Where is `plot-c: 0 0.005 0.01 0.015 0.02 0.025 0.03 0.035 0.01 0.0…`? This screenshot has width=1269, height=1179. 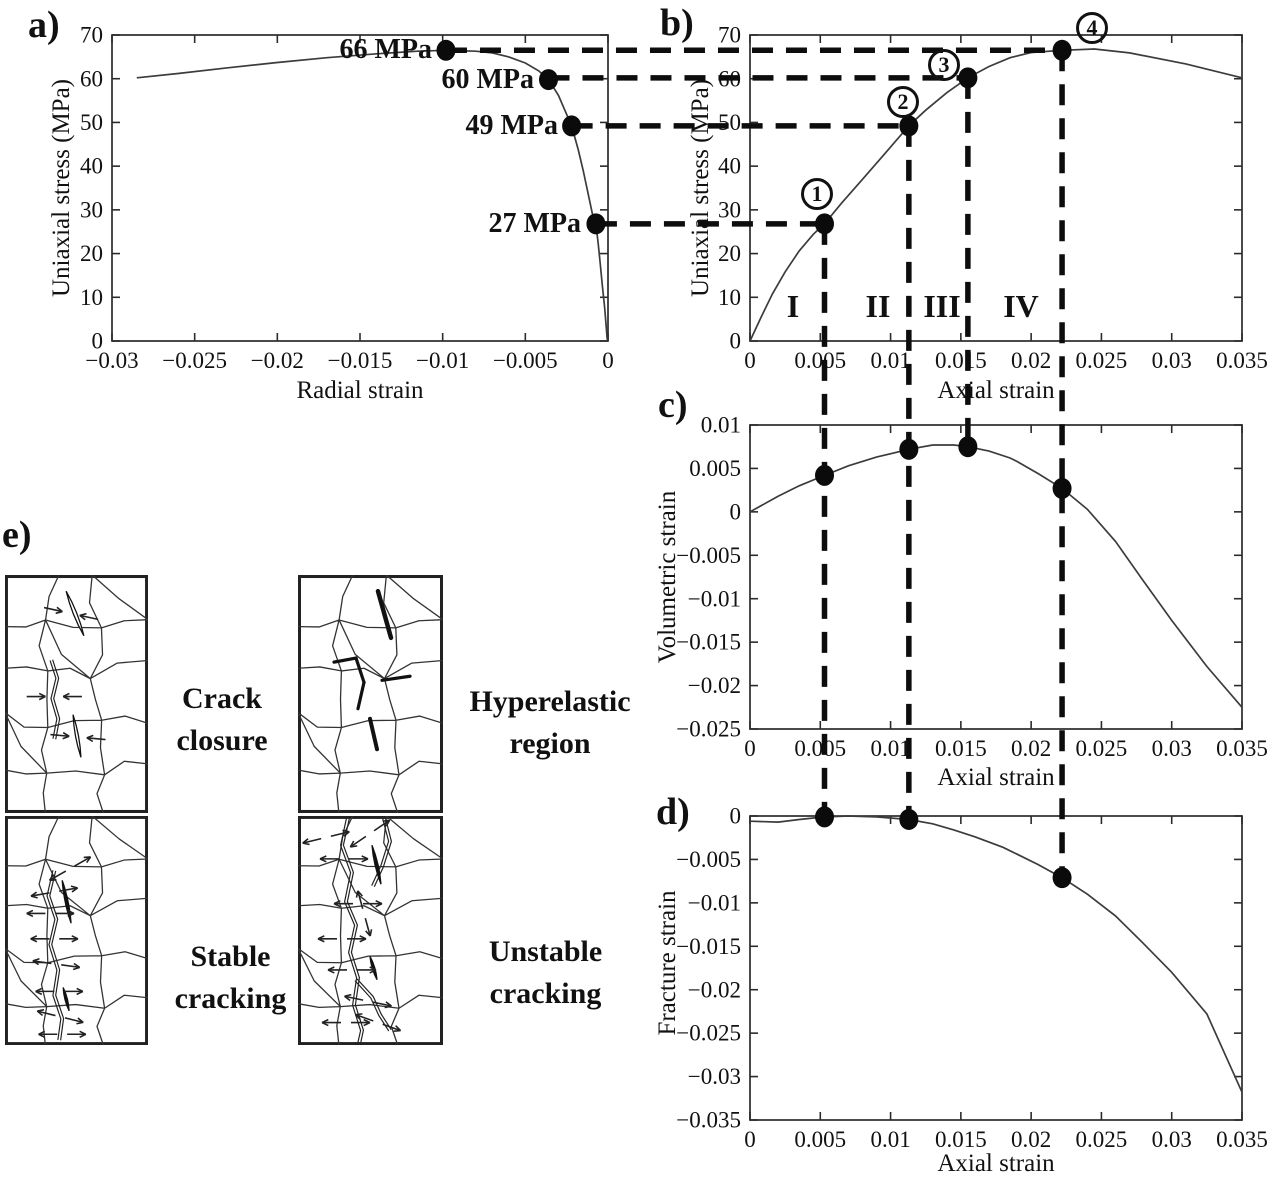
plot-c: 0 0.005 0.01 0.015 0.02 0.025 0.03 0.035 0.01 0.0… is located at coordinates (972, 587).